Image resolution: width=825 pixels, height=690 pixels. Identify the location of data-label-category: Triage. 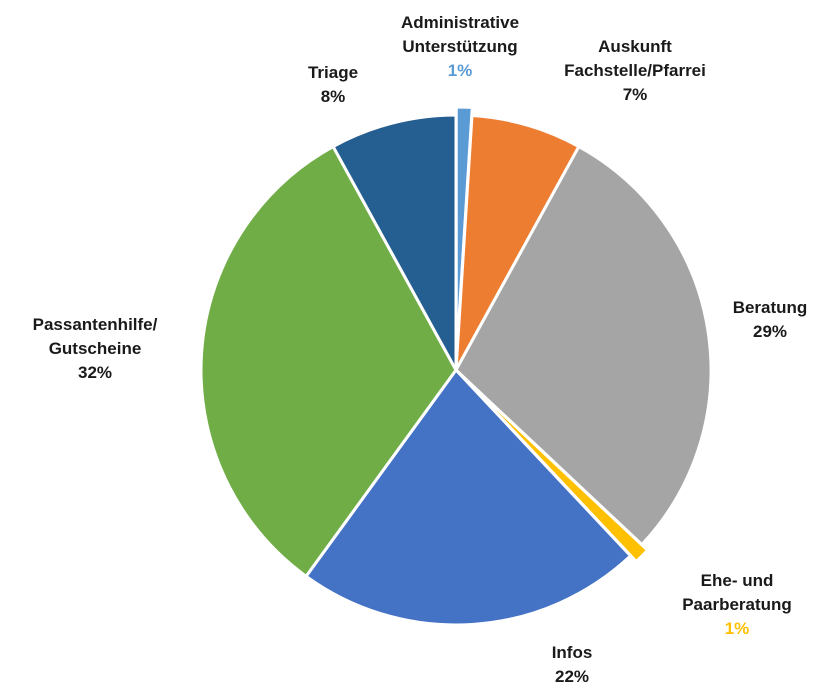
(333, 72).